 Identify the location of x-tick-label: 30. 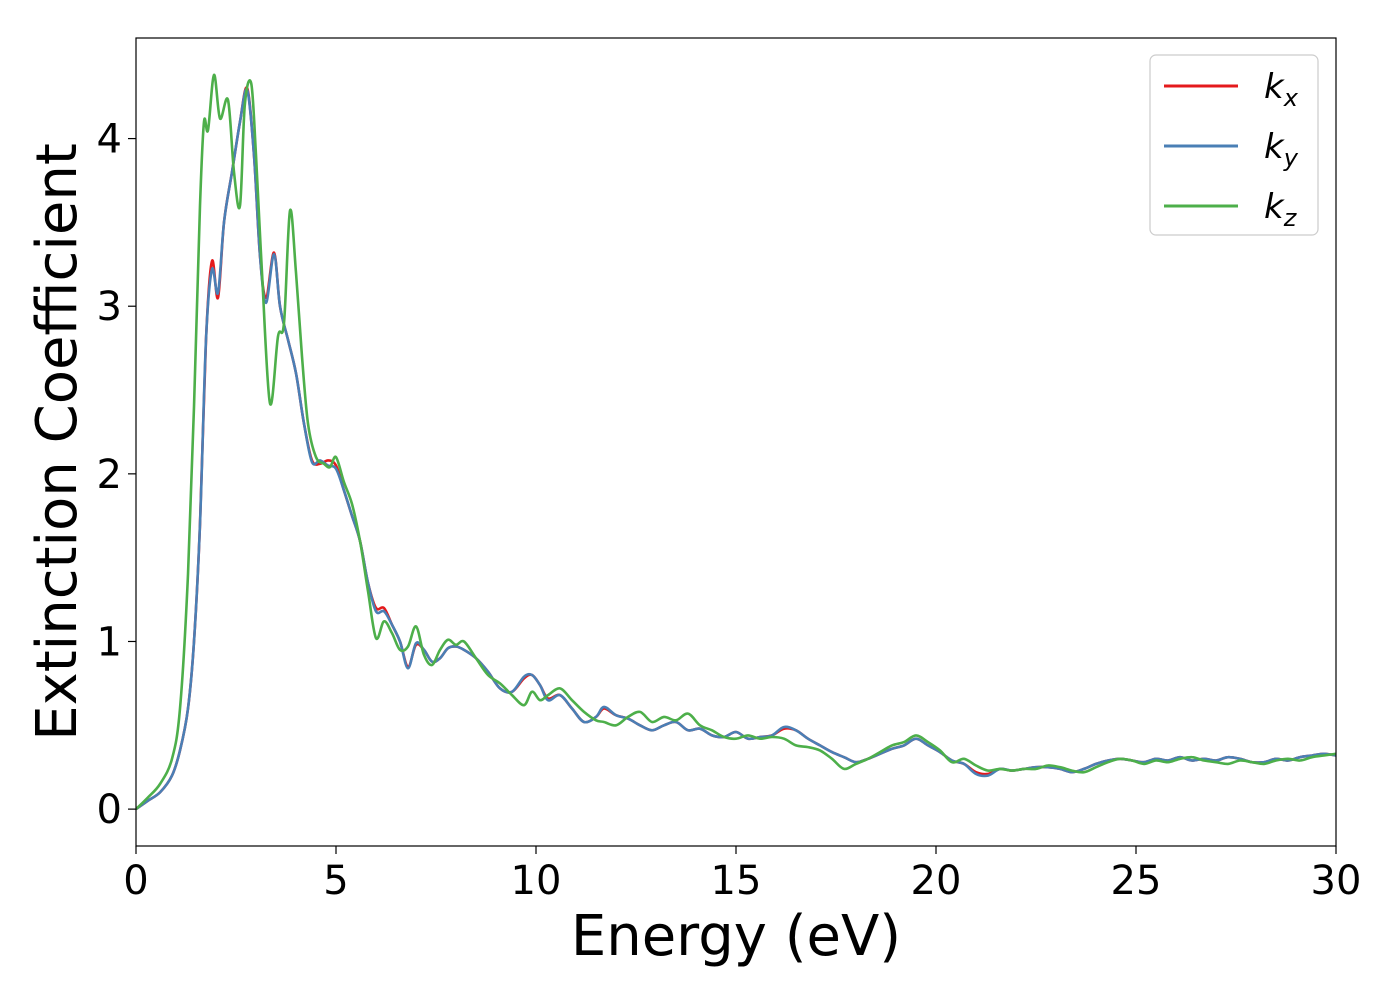
(1336, 881).